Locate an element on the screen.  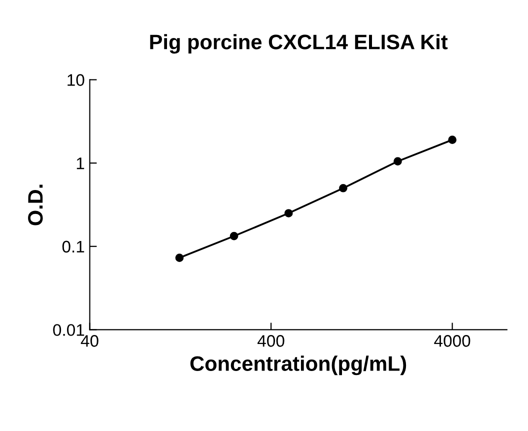
y-tick-label: 10 is located at coordinates (76, 80).